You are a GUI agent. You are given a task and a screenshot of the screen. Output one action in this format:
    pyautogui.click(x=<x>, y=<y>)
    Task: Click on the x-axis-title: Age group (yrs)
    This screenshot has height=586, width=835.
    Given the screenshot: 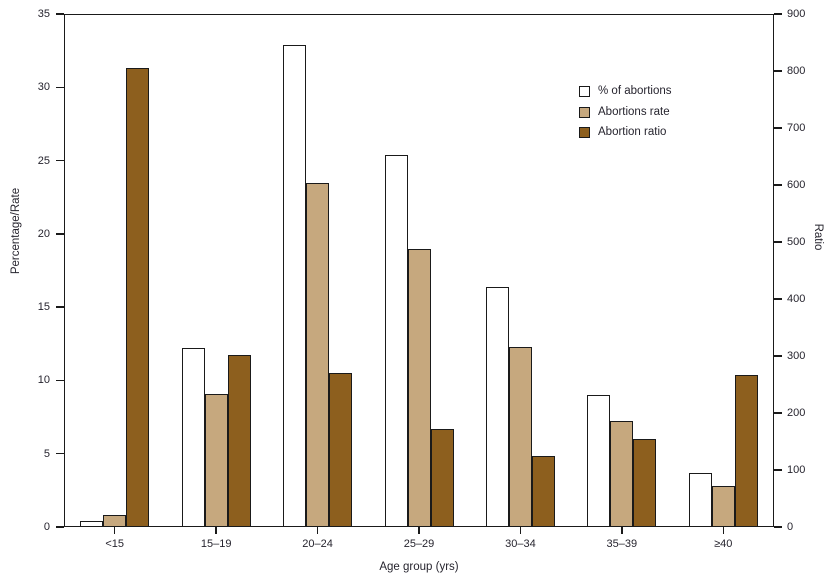 What is the action you would take?
    pyautogui.click(x=419, y=567)
    